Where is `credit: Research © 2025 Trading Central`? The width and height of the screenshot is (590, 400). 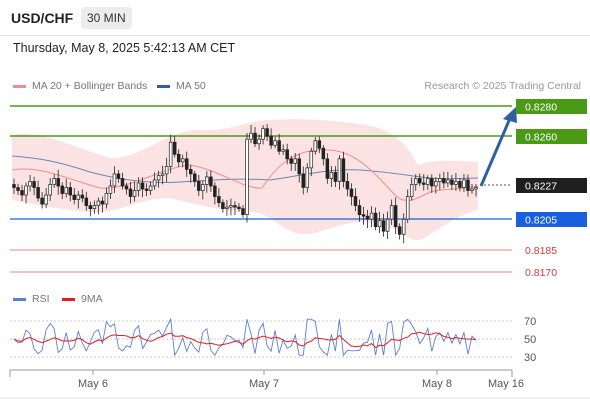
credit: Research © 2025 Trading Central is located at coordinates (502, 86).